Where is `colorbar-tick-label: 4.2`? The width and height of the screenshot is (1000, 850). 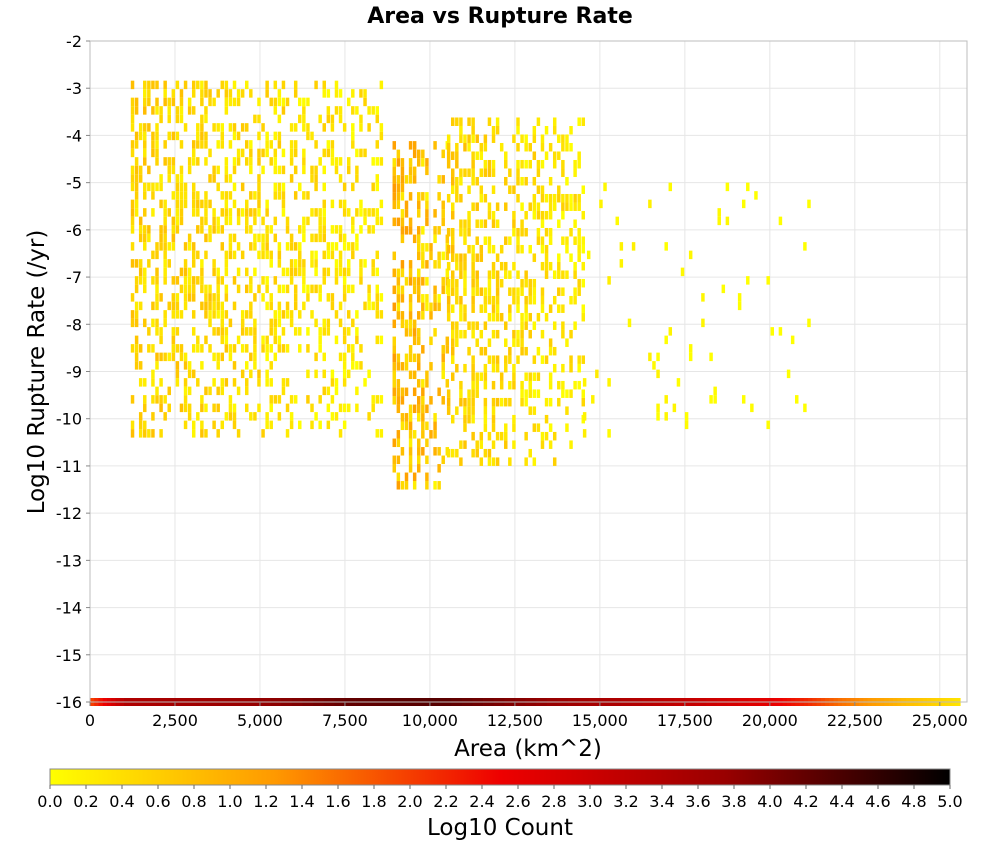
colorbar-tick-label: 4.2 is located at coordinates (805, 801).